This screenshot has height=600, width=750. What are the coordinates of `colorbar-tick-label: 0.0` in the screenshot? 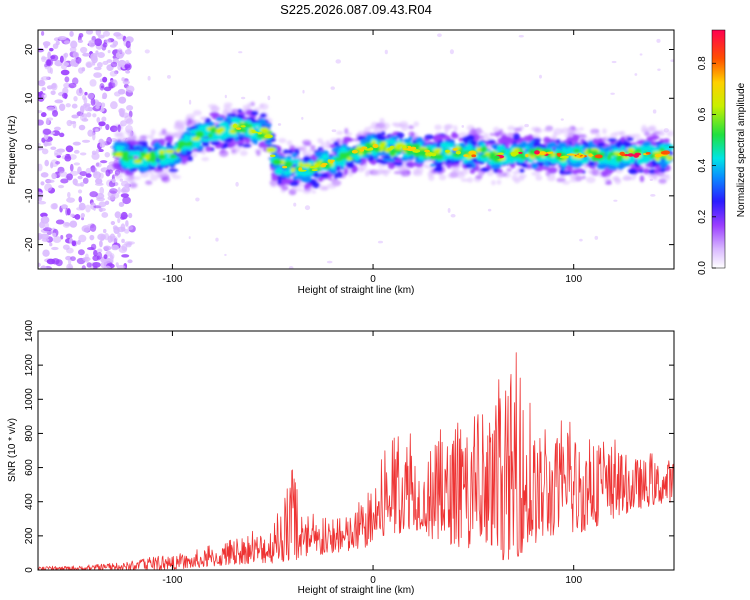 It's located at (702, 268).